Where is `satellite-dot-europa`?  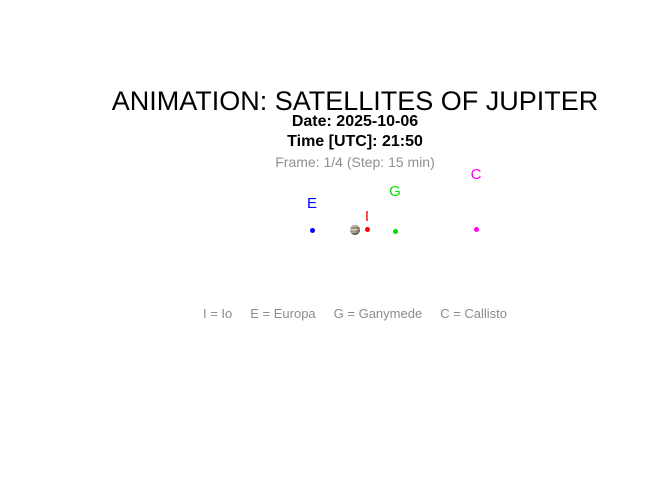 satellite-dot-europa is located at coordinates (312, 230).